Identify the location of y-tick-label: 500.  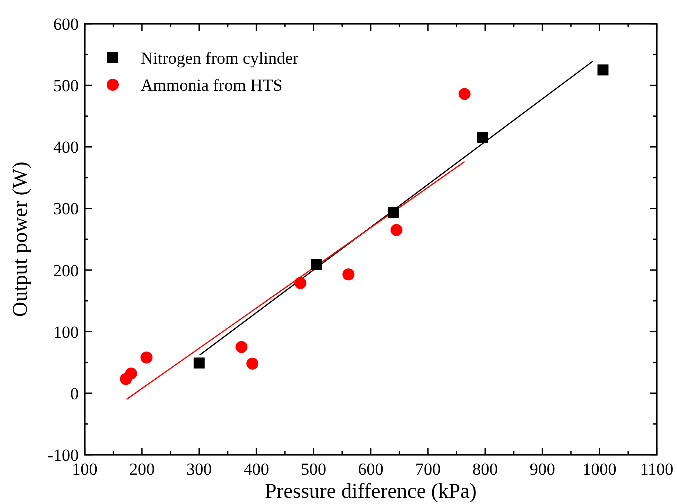
(66, 86).